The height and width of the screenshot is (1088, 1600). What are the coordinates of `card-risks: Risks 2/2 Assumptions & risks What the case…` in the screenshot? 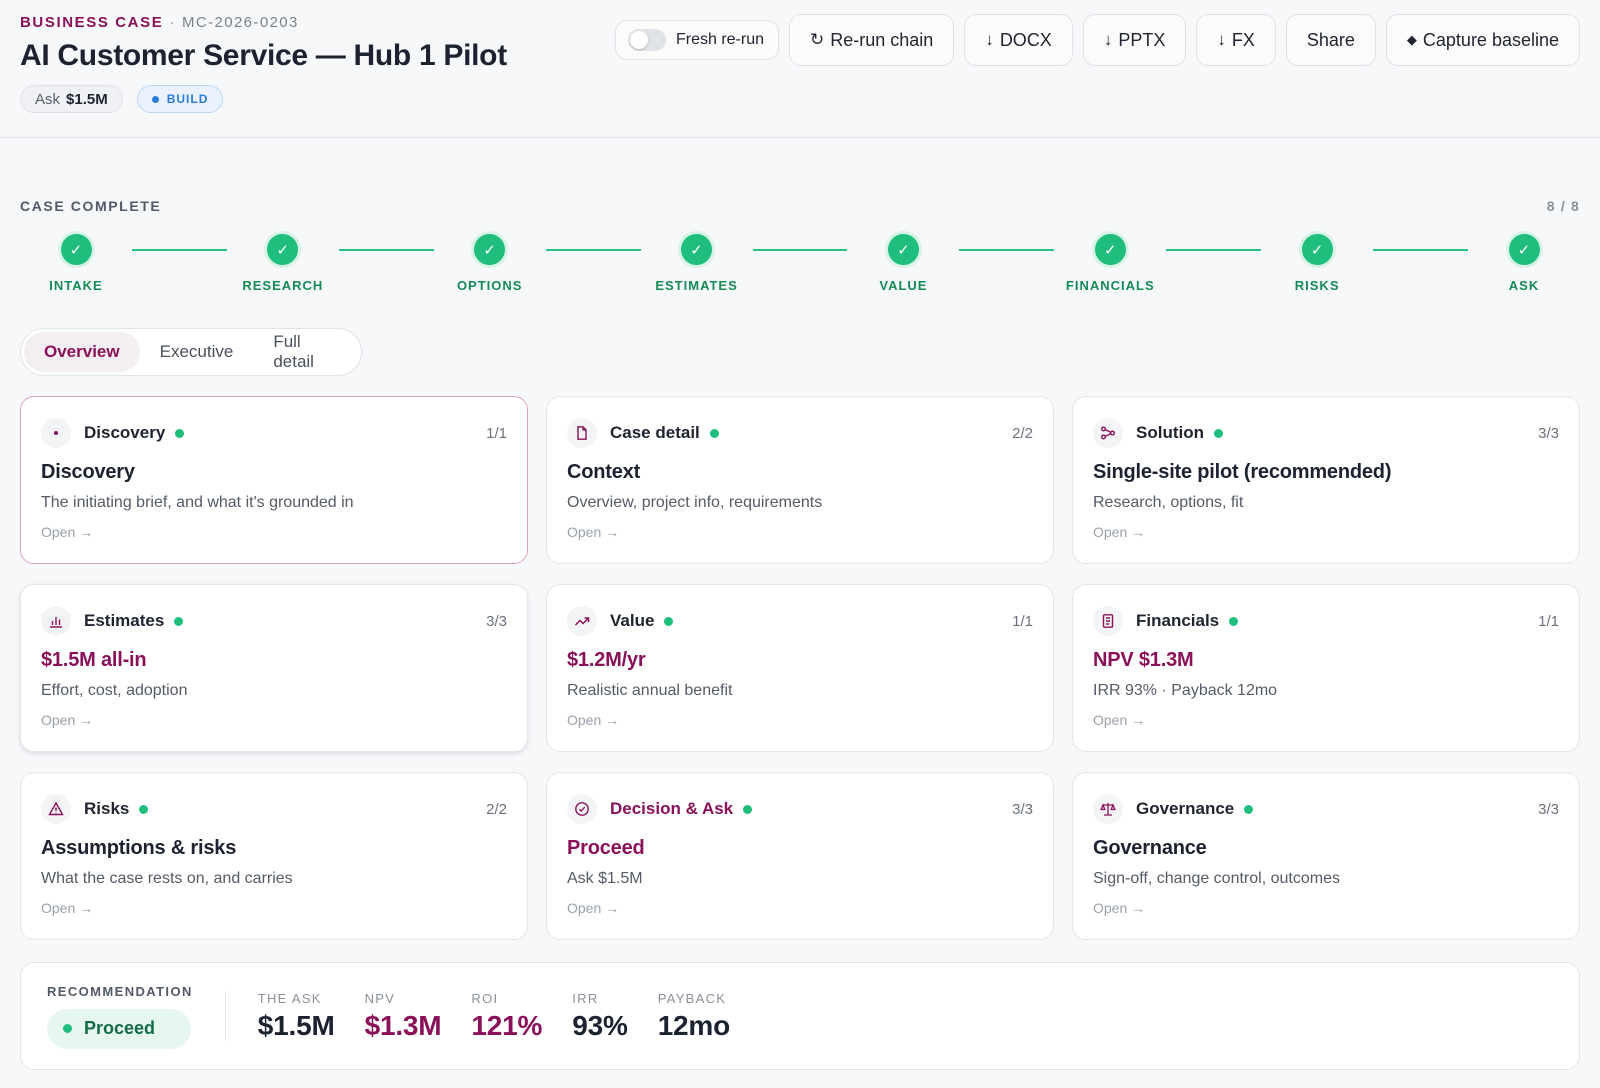 It's located at (274, 856).